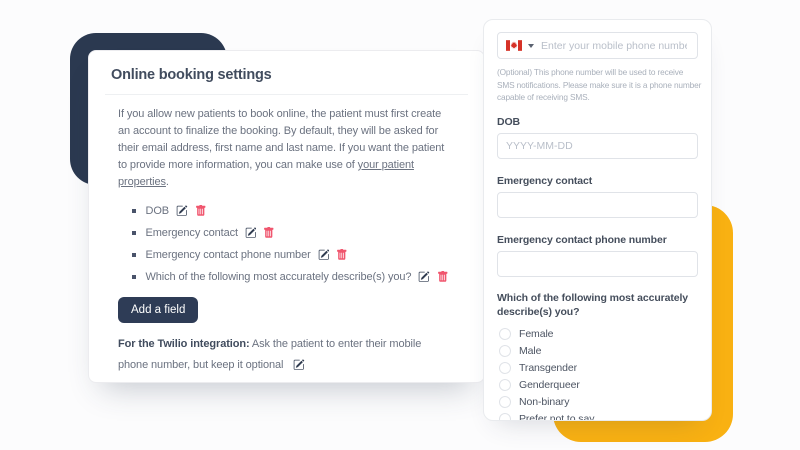  What do you see at coordinates (530, 351) in the screenshot?
I see `radio-option-label: Male` at bounding box center [530, 351].